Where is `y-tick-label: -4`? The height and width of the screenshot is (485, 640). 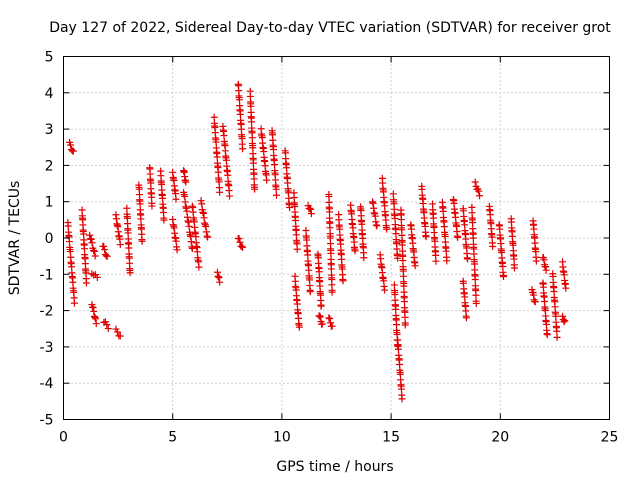 y-tick-label: -4 is located at coordinates (47, 384).